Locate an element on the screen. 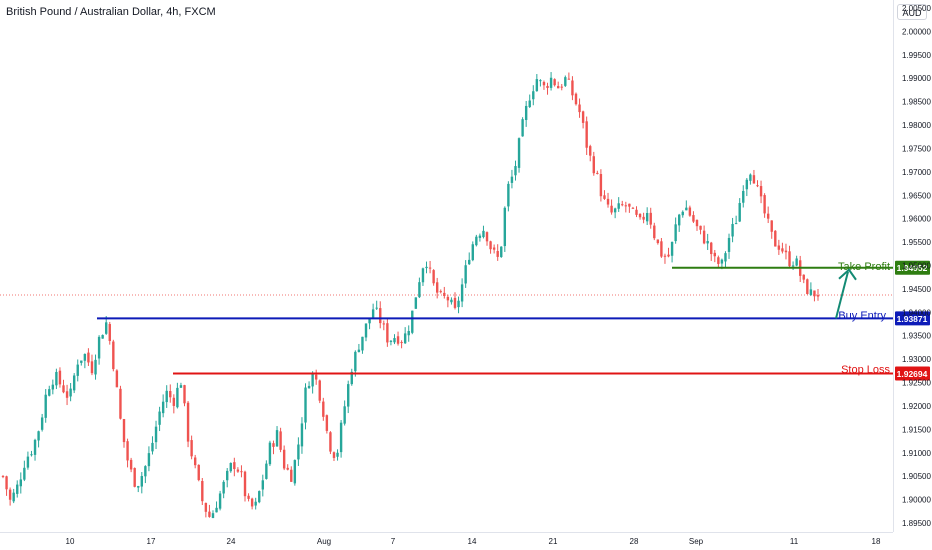 The width and height of the screenshot is (932, 550). y-tick-label: 1.92500 is located at coordinates (916, 383).